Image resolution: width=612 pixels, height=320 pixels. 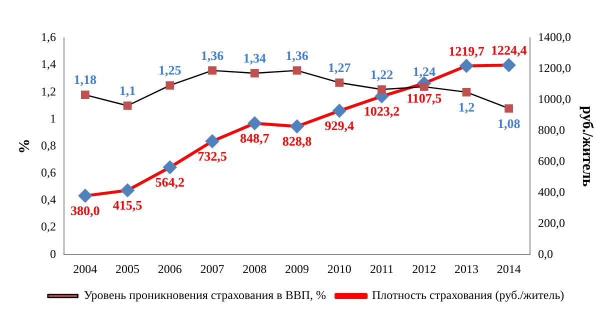 I want to click on y2-tick-label: 600,0, so click(x=551, y=161).